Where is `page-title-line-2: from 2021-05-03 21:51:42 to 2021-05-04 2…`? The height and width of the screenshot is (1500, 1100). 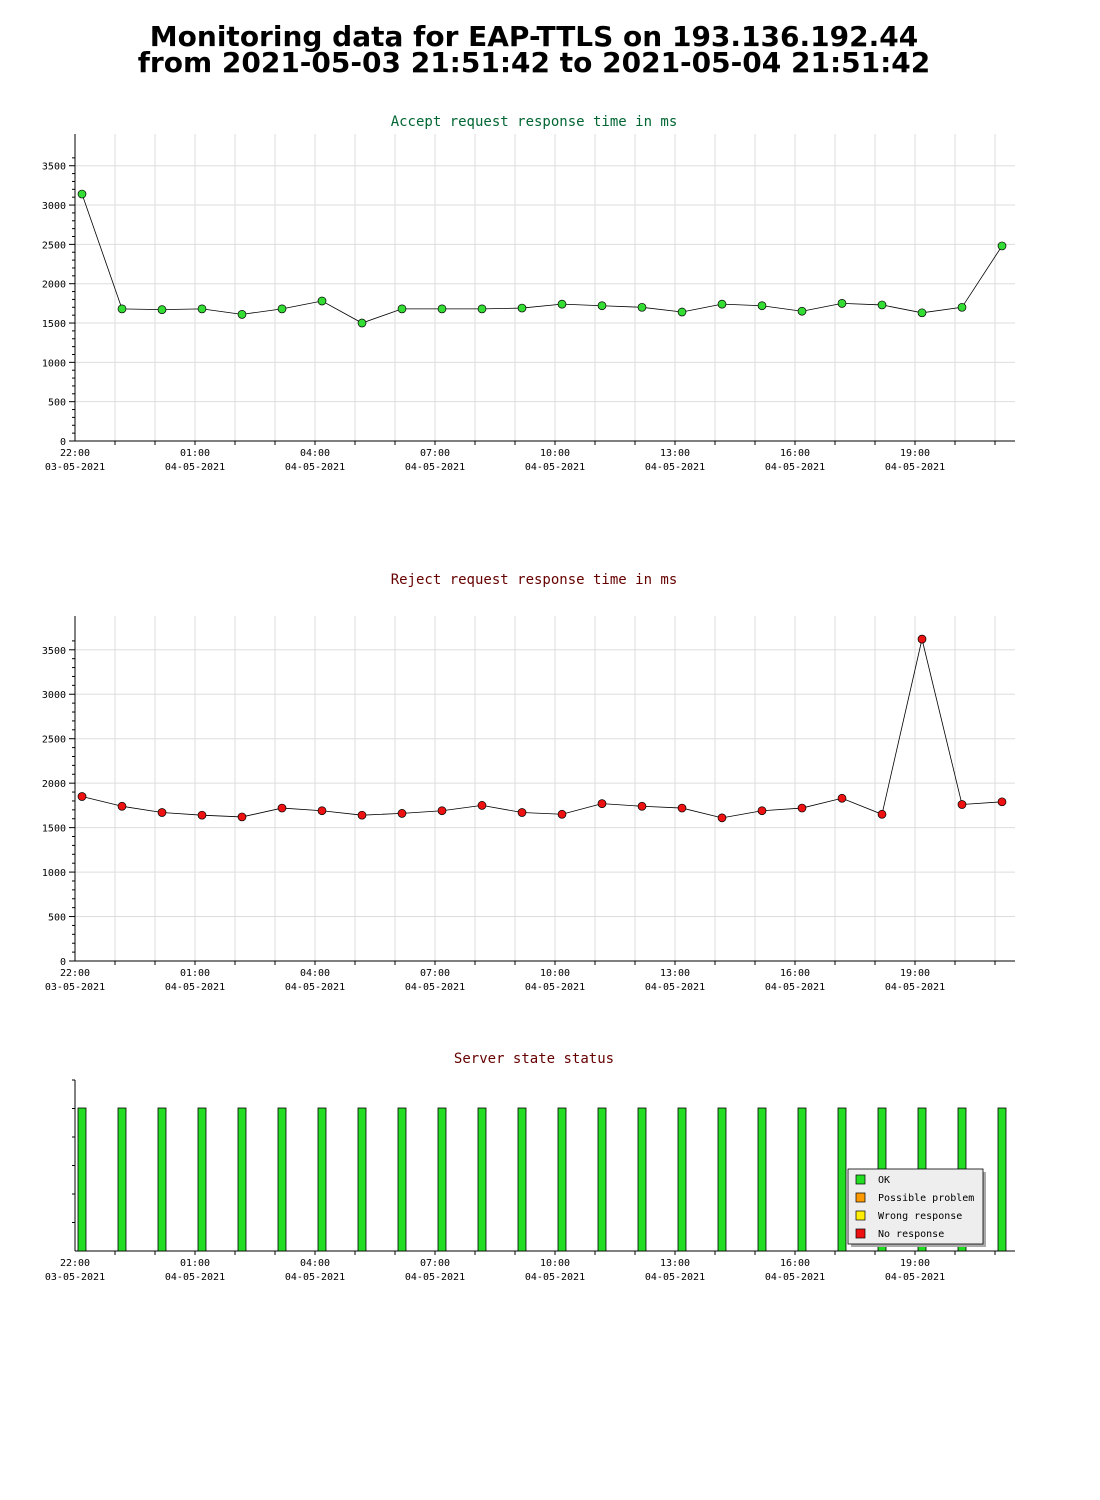 page-title-line-2: from 2021-05-03 21:51:42 to 2021-05-04 2… is located at coordinates (534, 62).